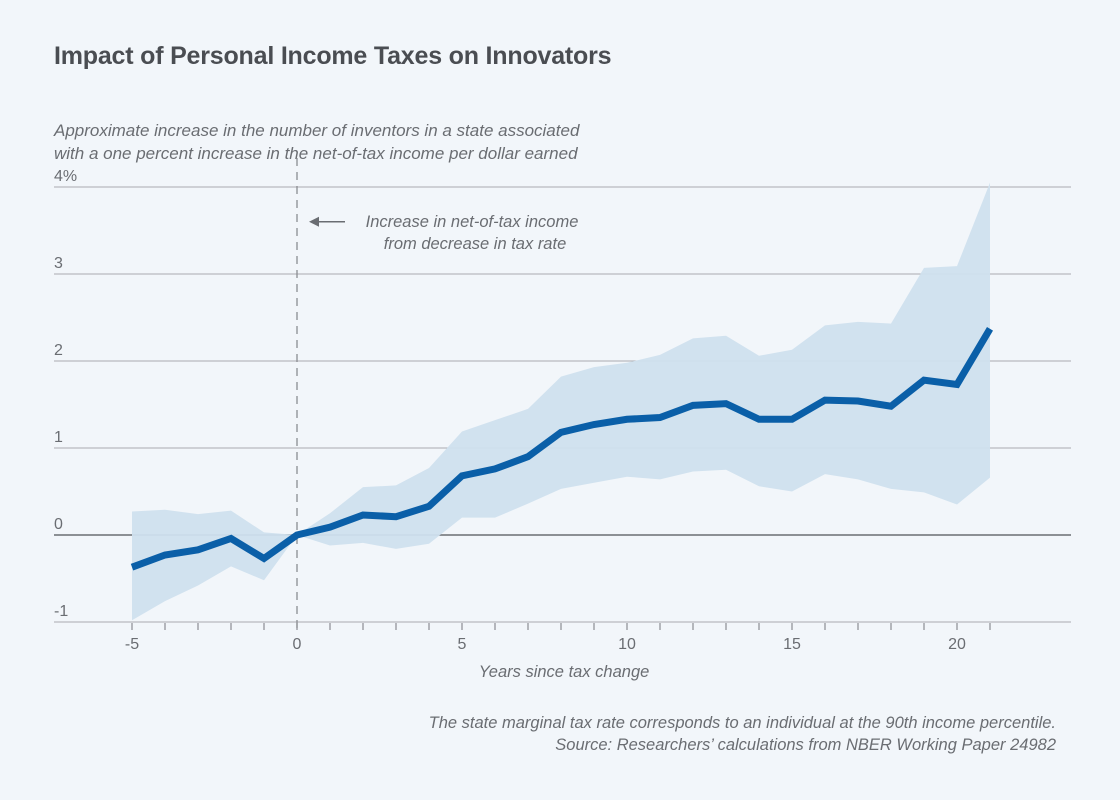 The height and width of the screenshot is (800, 1120). Describe the element at coordinates (472, 222) in the screenshot. I see `annotation-text-line-1: Increase in net-of-tax income` at that location.